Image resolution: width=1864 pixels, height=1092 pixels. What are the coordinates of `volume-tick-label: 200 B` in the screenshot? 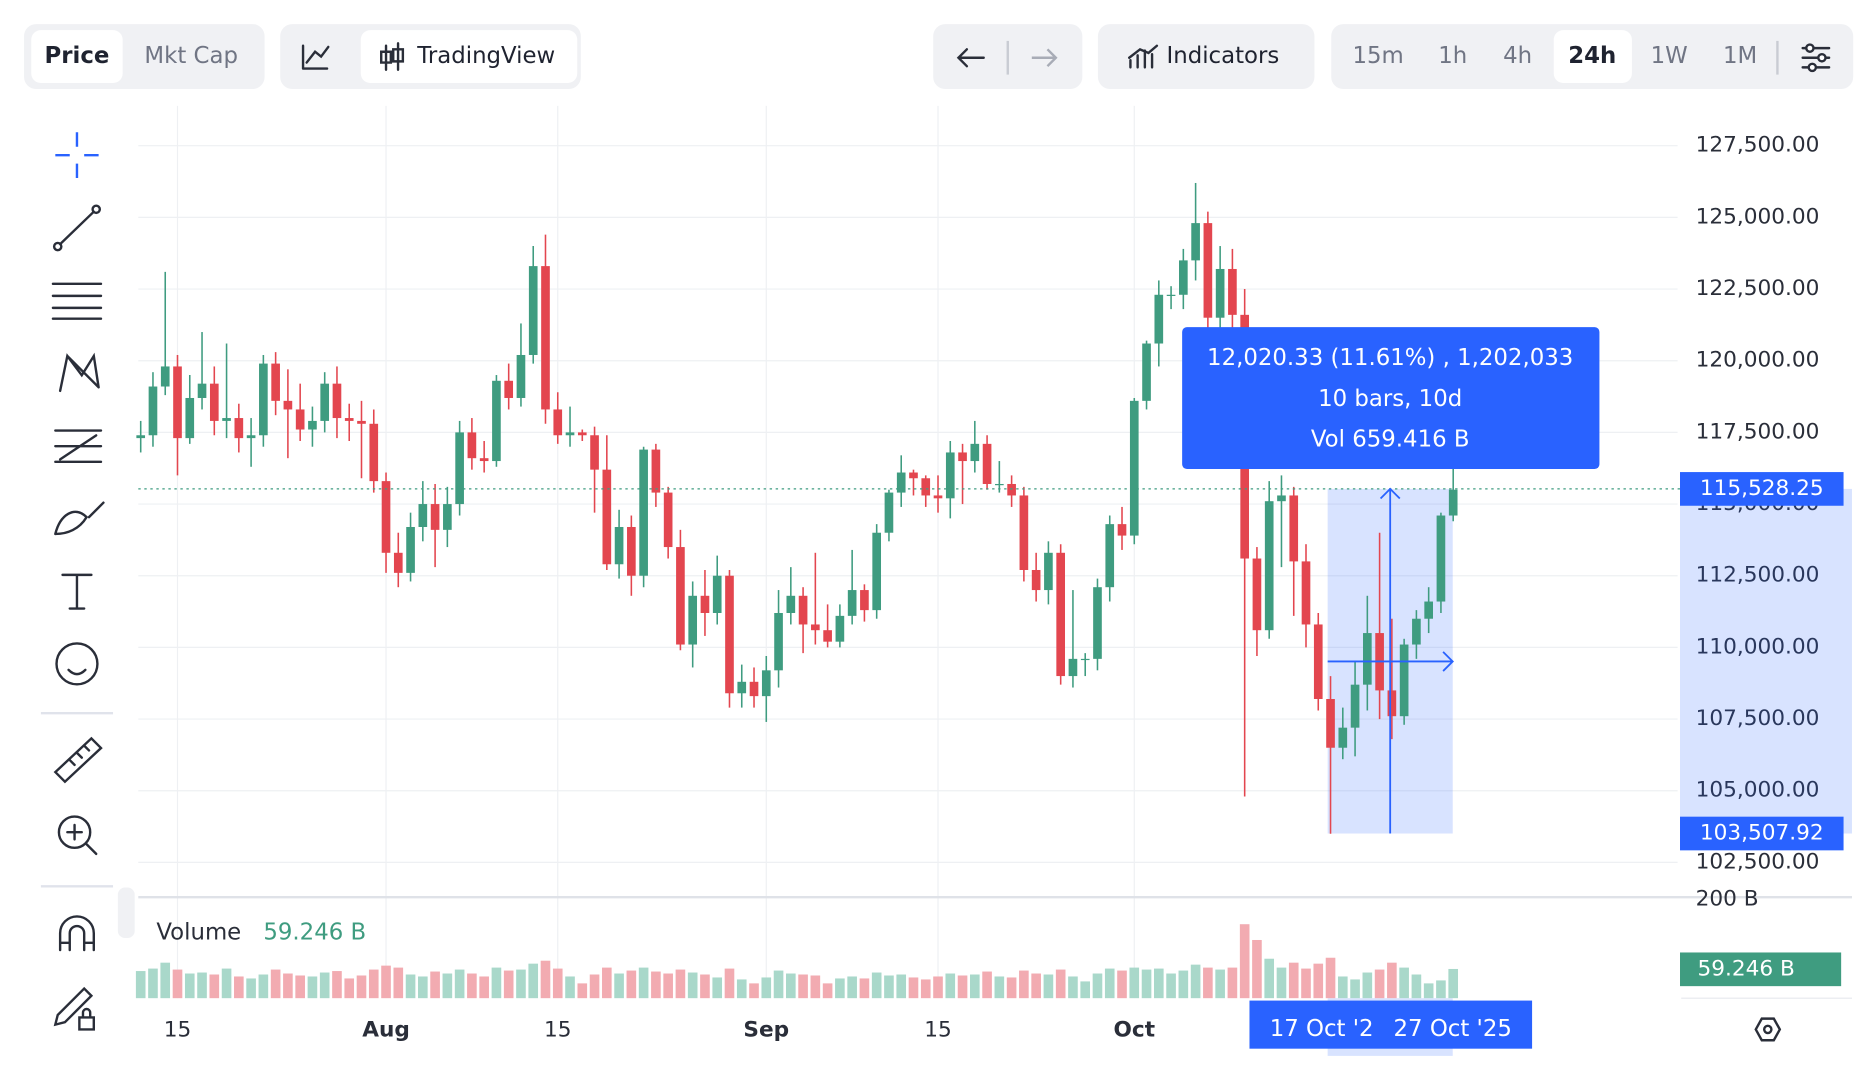 It's located at (1727, 899).